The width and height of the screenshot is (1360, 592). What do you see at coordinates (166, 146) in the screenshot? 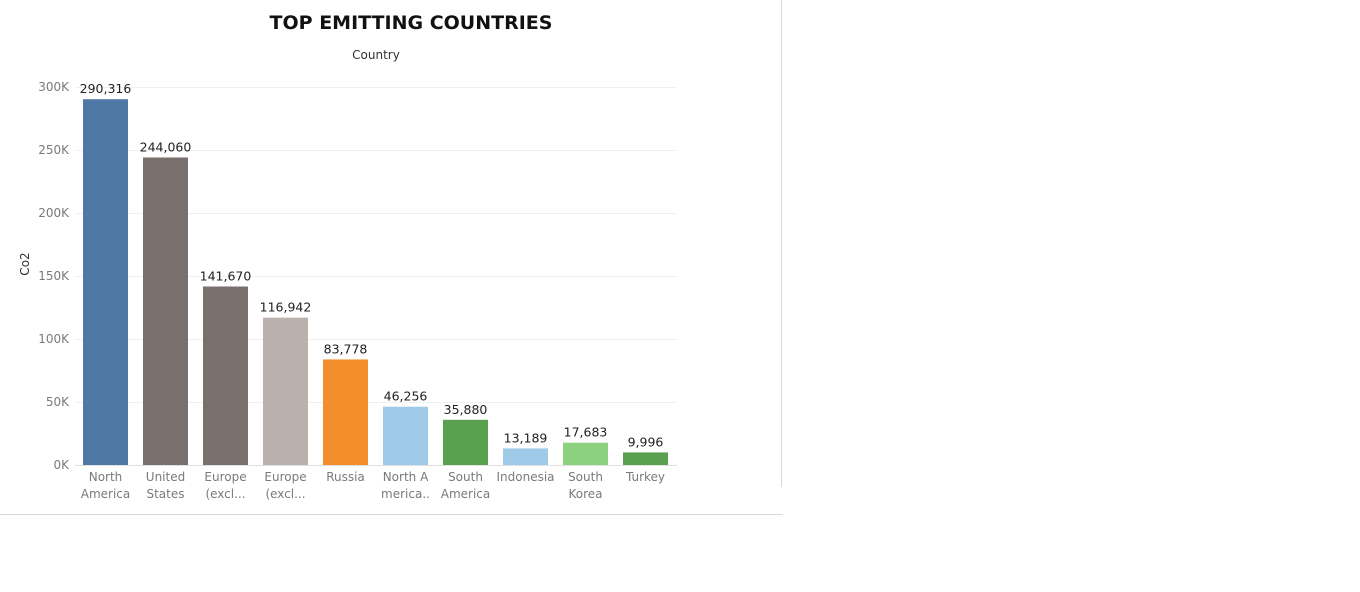
I see `data-label: 244,060` at bounding box center [166, 146].